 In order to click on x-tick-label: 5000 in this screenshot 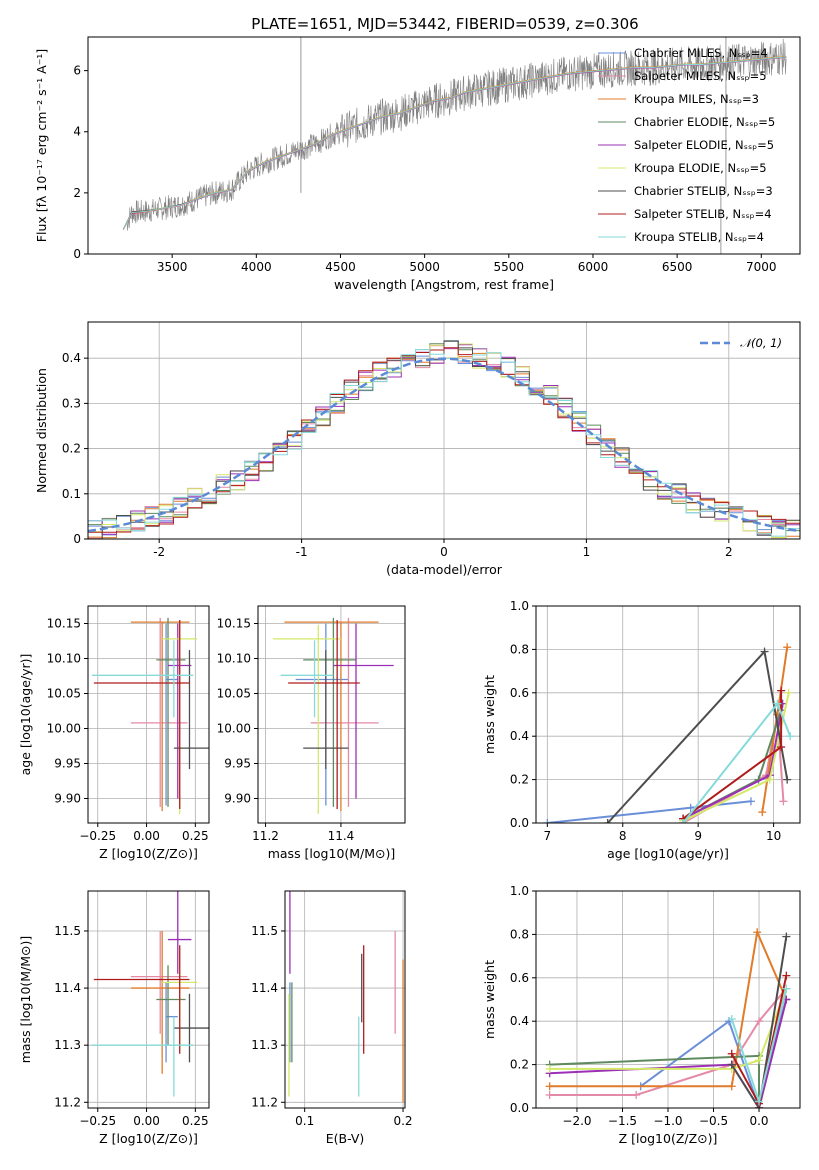, I will do `click(424, 267)`.